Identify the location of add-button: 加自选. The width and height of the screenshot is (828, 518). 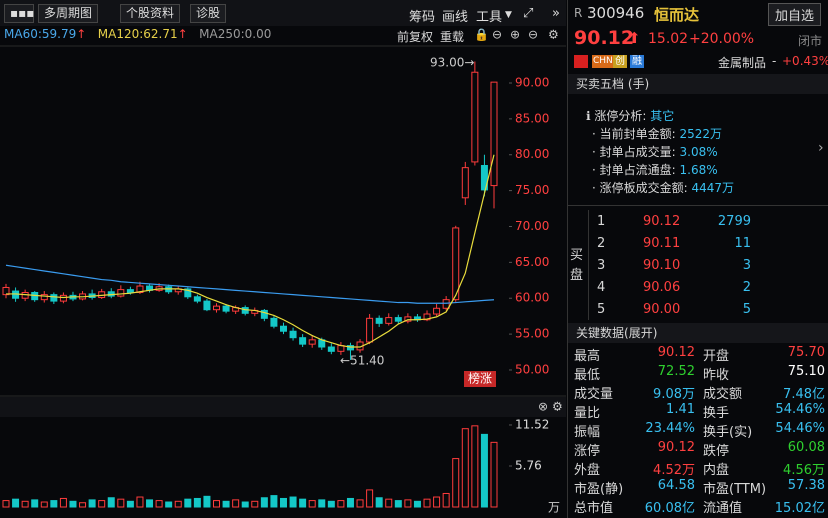
(795, 14).